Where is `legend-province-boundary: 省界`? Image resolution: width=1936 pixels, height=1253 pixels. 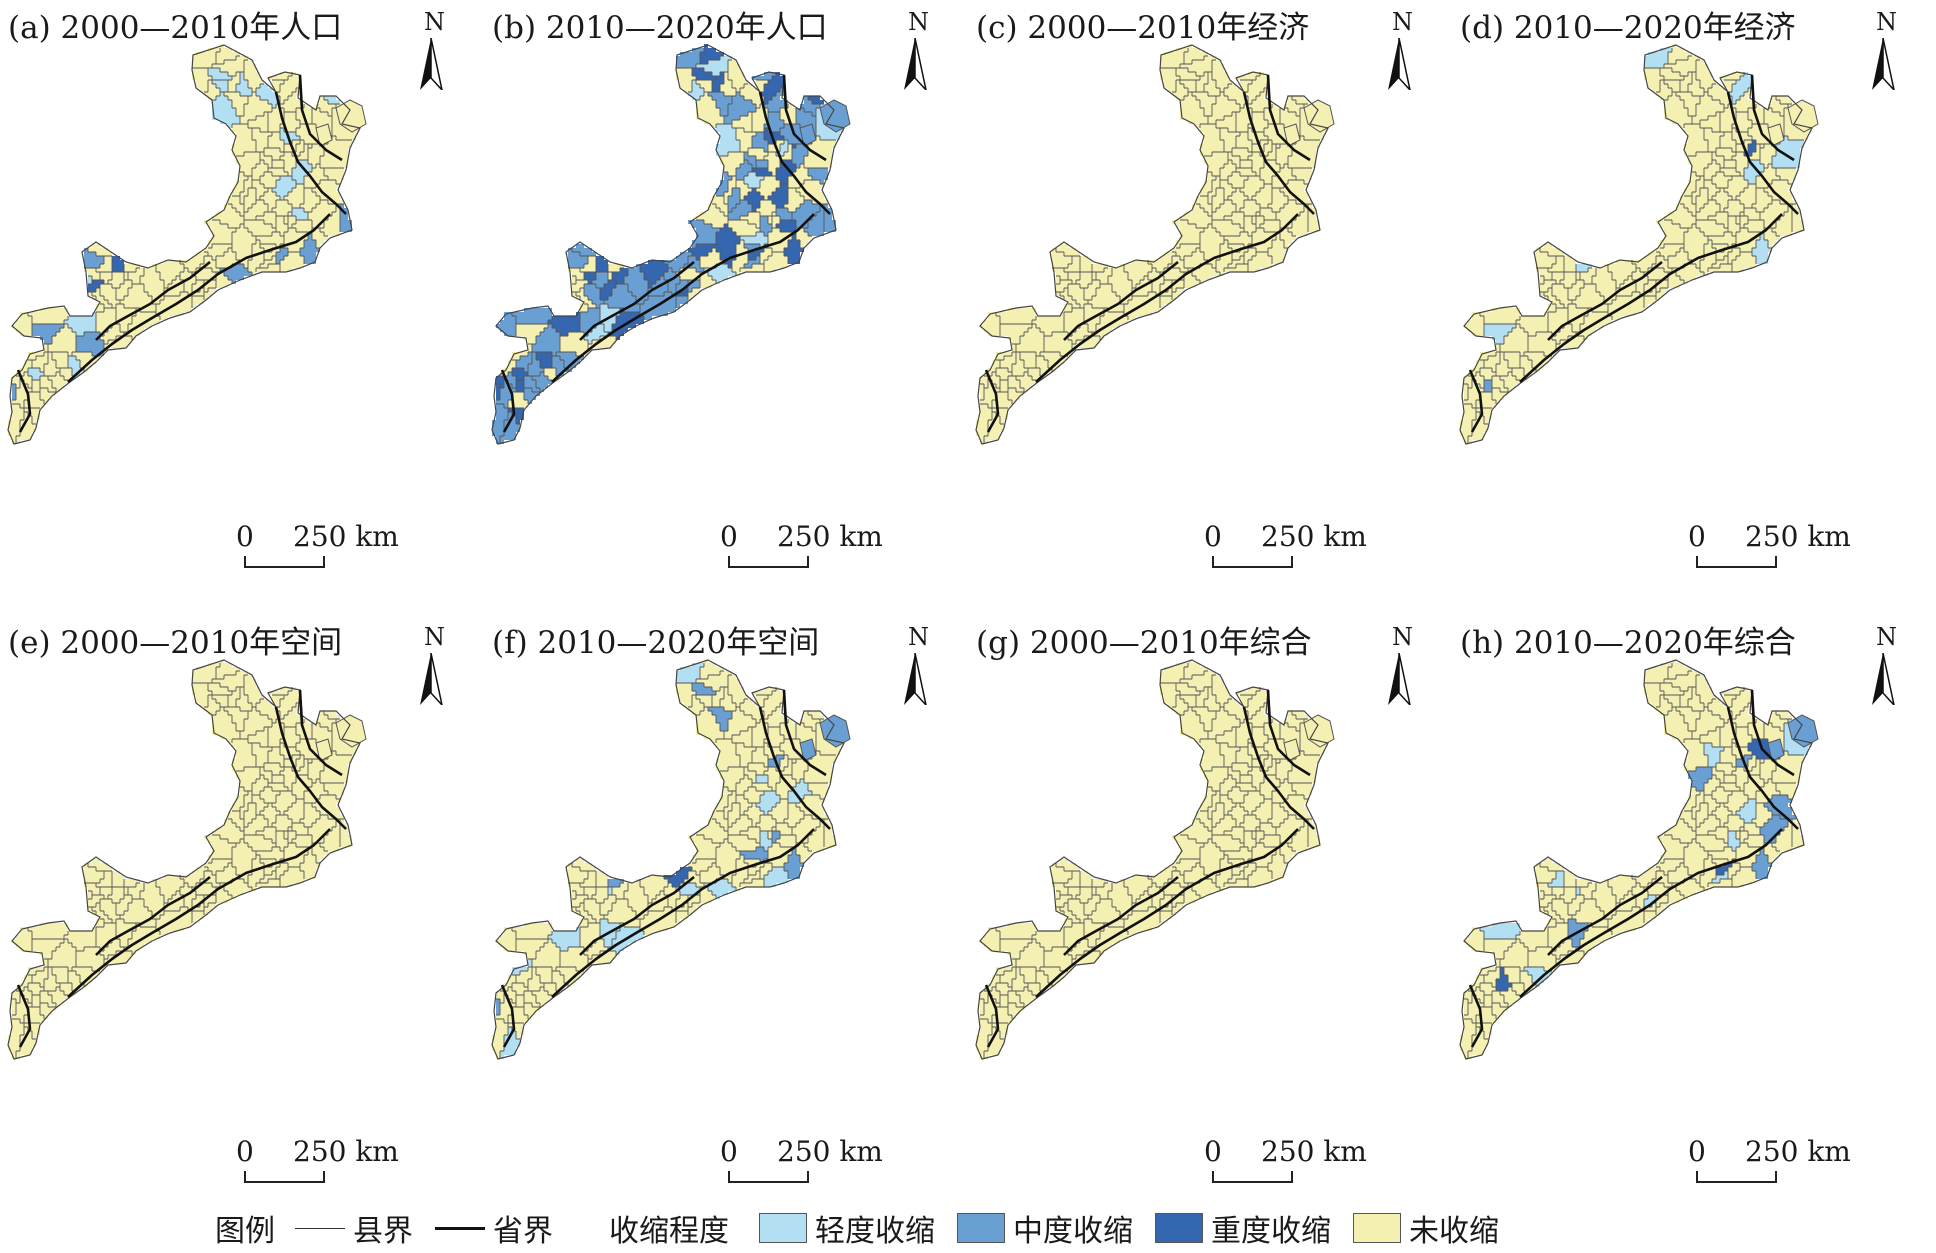 legend-province-boundary: 省界 is located at coordinates (494, 1228).